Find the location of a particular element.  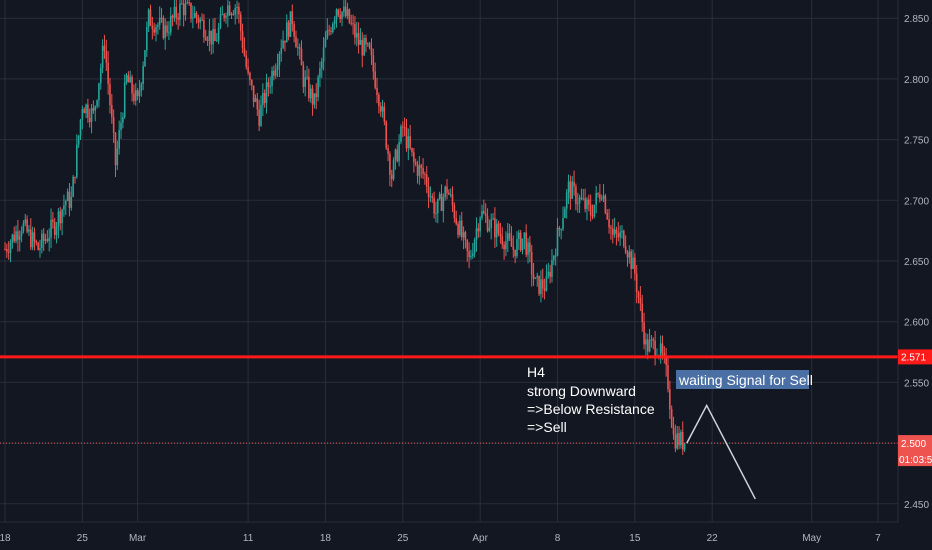

waiting-signal-badge: waiting Signal for Sell is located at coordinates (744, 379).